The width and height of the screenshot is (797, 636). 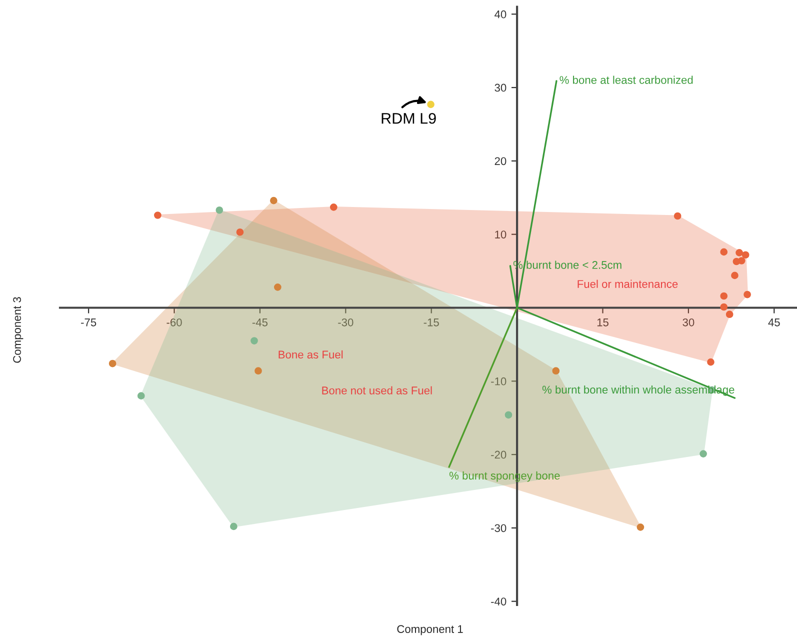 I want to click on y-tick-label: -30, so click(x=498, y=528).